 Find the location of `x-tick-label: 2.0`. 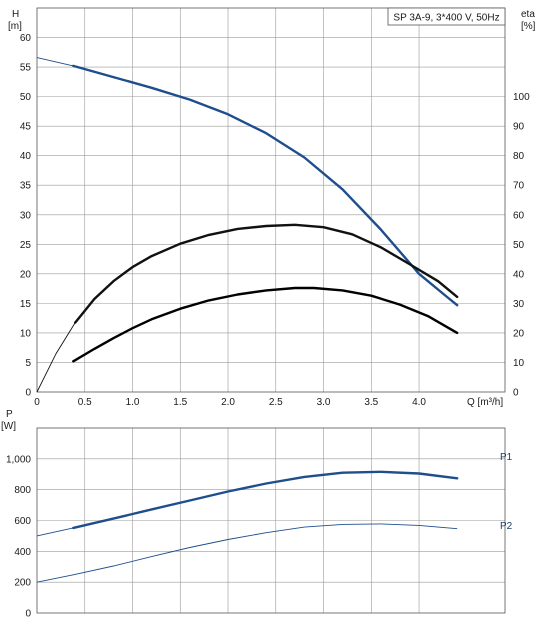

x-tick-label: 2.0 is located at coordinates (228, 402).